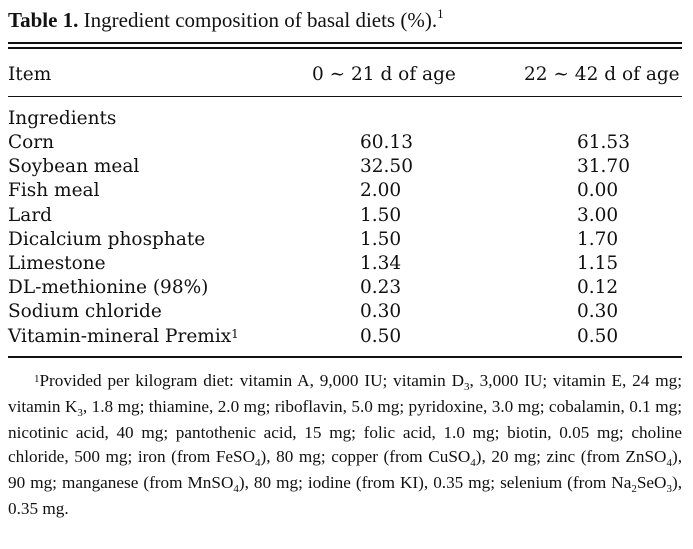 Image resolution: width=693 pixels, height=549 pixels. I want to click on table-row: Dicalcium phosphate 1.50 1.70, so click(345, 241).